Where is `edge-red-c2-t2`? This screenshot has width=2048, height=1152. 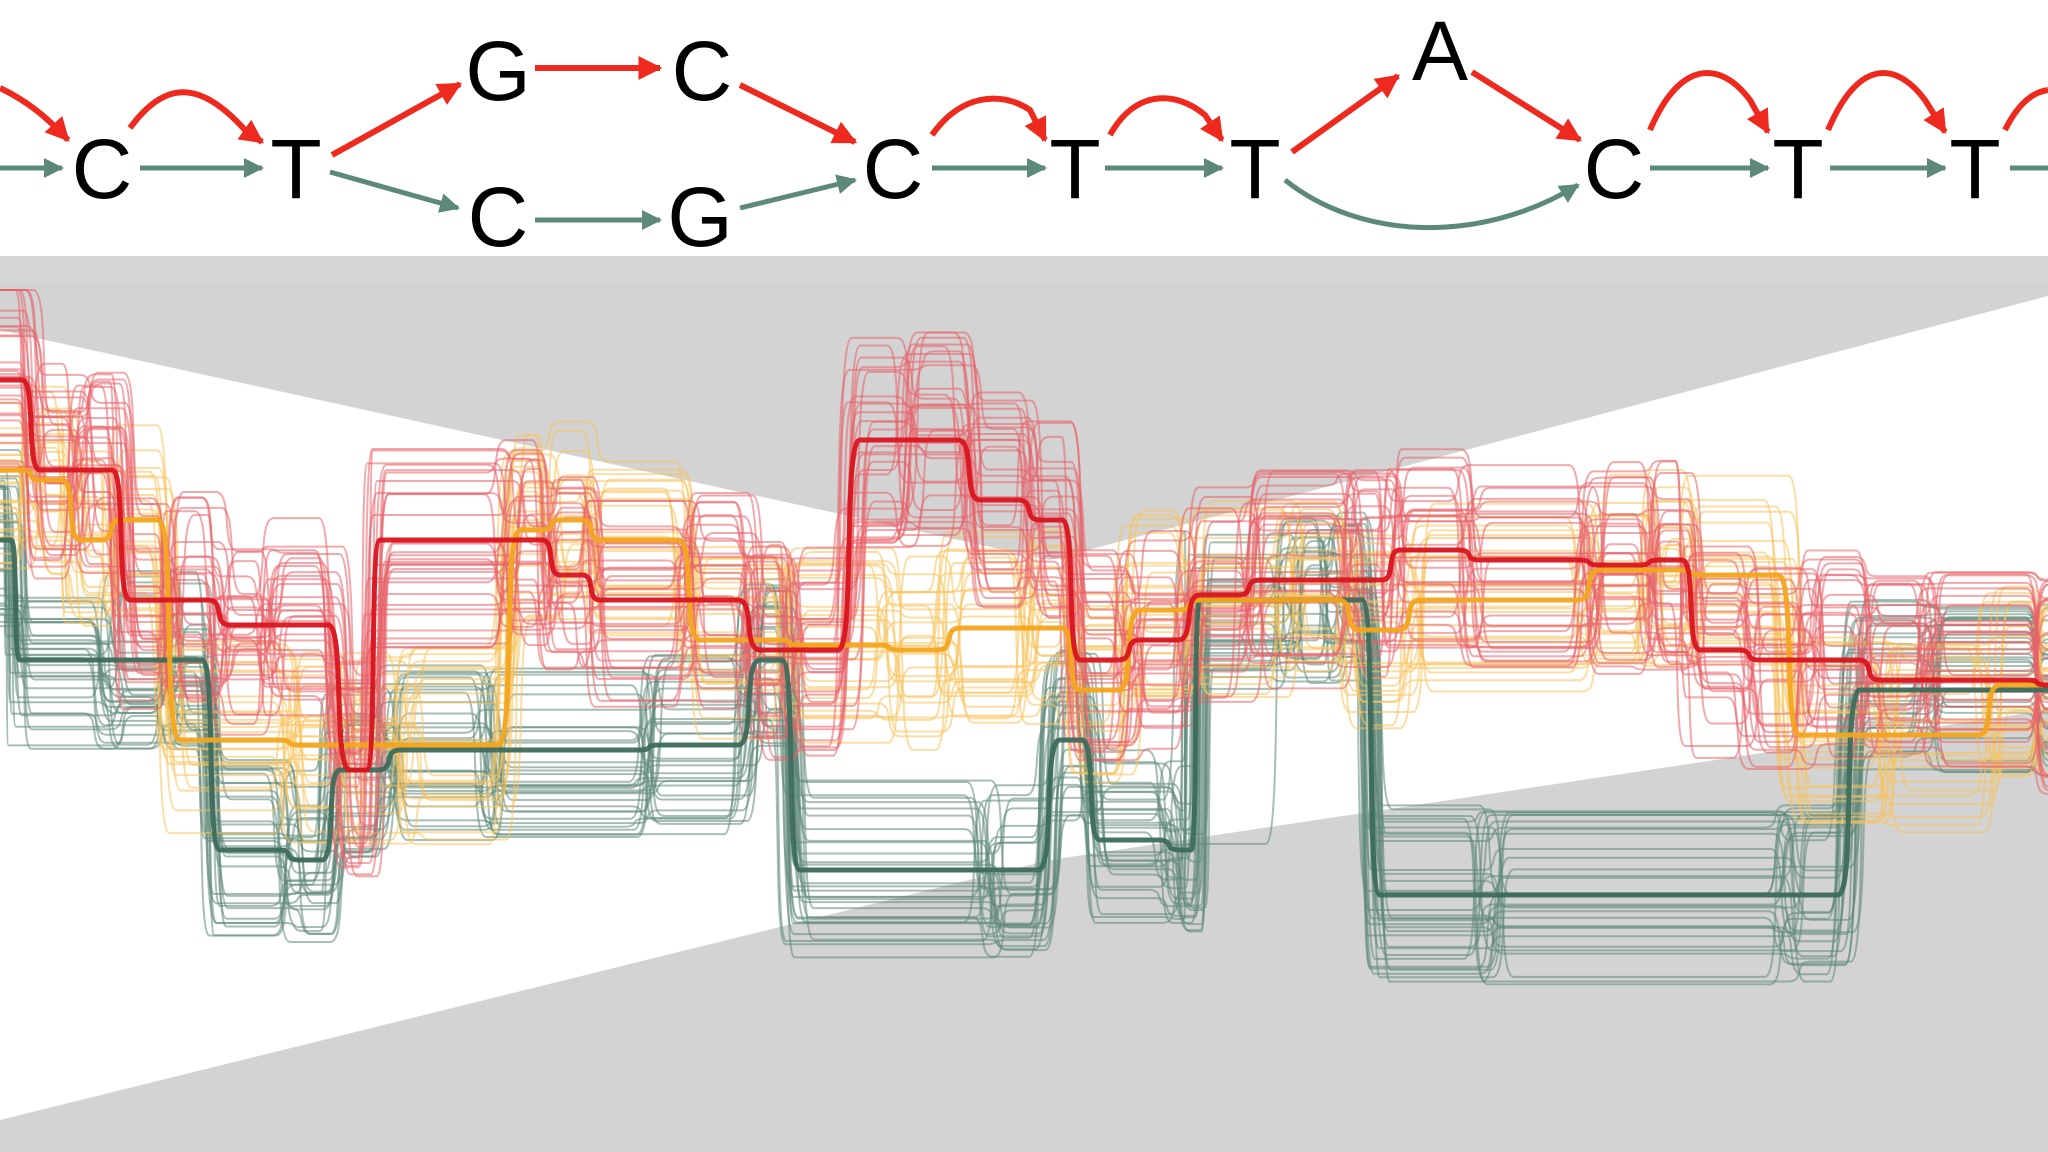 edge-red-c2-t2 is located at coordinates (988, 119).